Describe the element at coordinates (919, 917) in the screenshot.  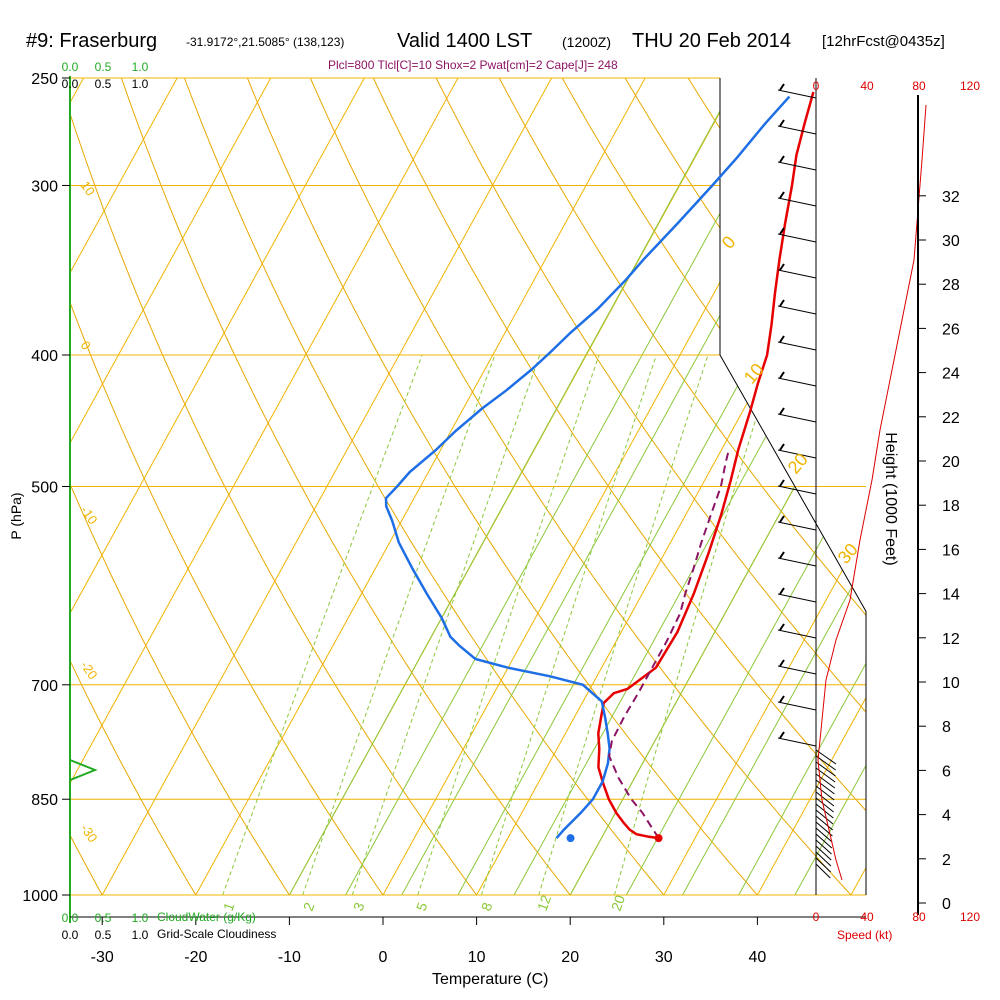
I see `speed-tick-label-bottom: 80` at that location.